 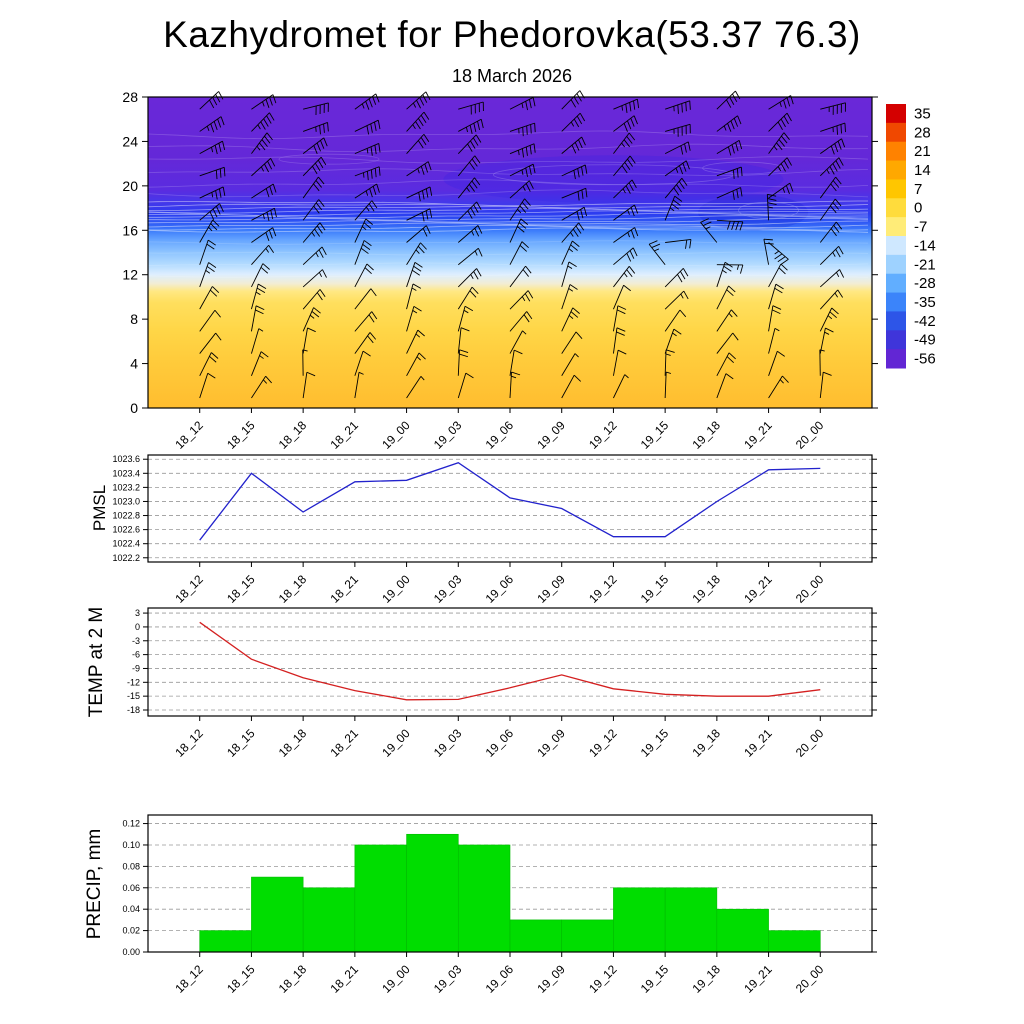 I want to click on svg-text: -12, so click(x=133, y=682).